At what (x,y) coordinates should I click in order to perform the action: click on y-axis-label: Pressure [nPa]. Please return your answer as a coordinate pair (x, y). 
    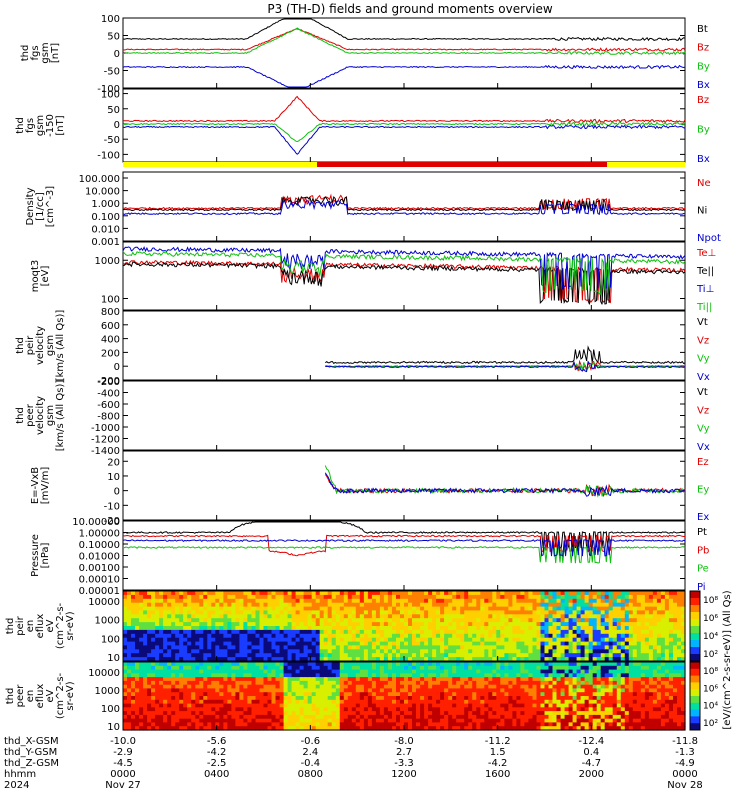
    Looking at the image, I should click on (40, 555).